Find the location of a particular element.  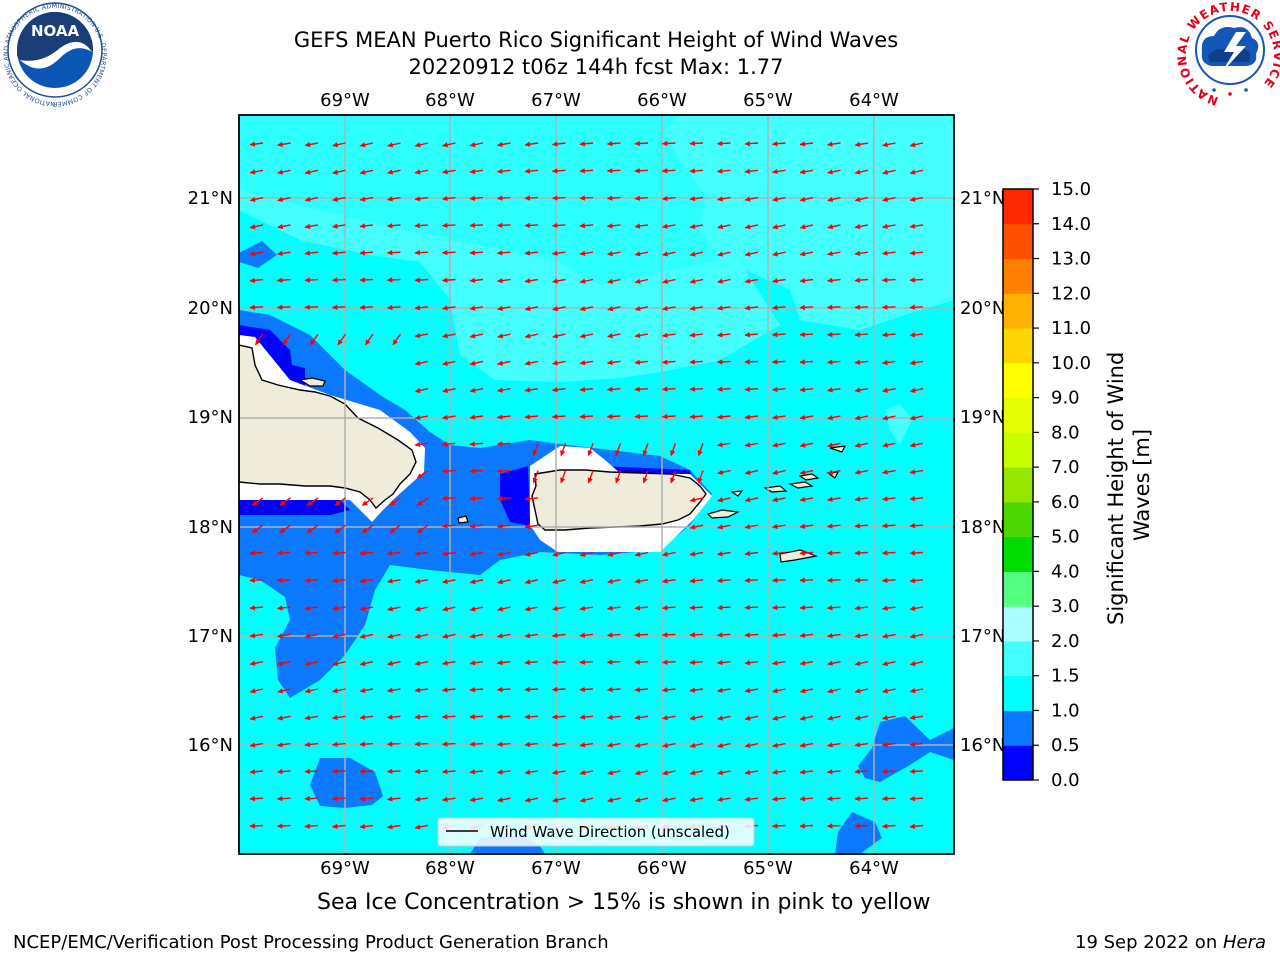

colorbar-tick-label: 3.0 is located at coordinates (1065, 606).